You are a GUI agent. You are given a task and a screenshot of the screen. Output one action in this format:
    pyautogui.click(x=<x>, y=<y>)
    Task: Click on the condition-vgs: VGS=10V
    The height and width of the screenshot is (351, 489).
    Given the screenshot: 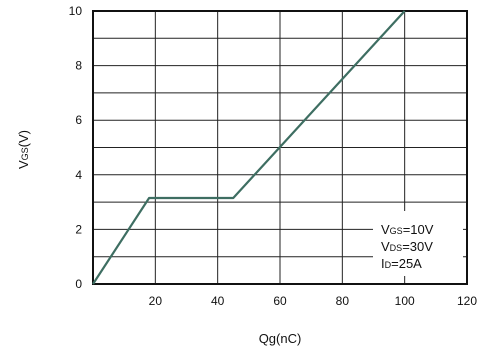 What is the action you would take?
    pyautogui.click(x=407, y=229)
    